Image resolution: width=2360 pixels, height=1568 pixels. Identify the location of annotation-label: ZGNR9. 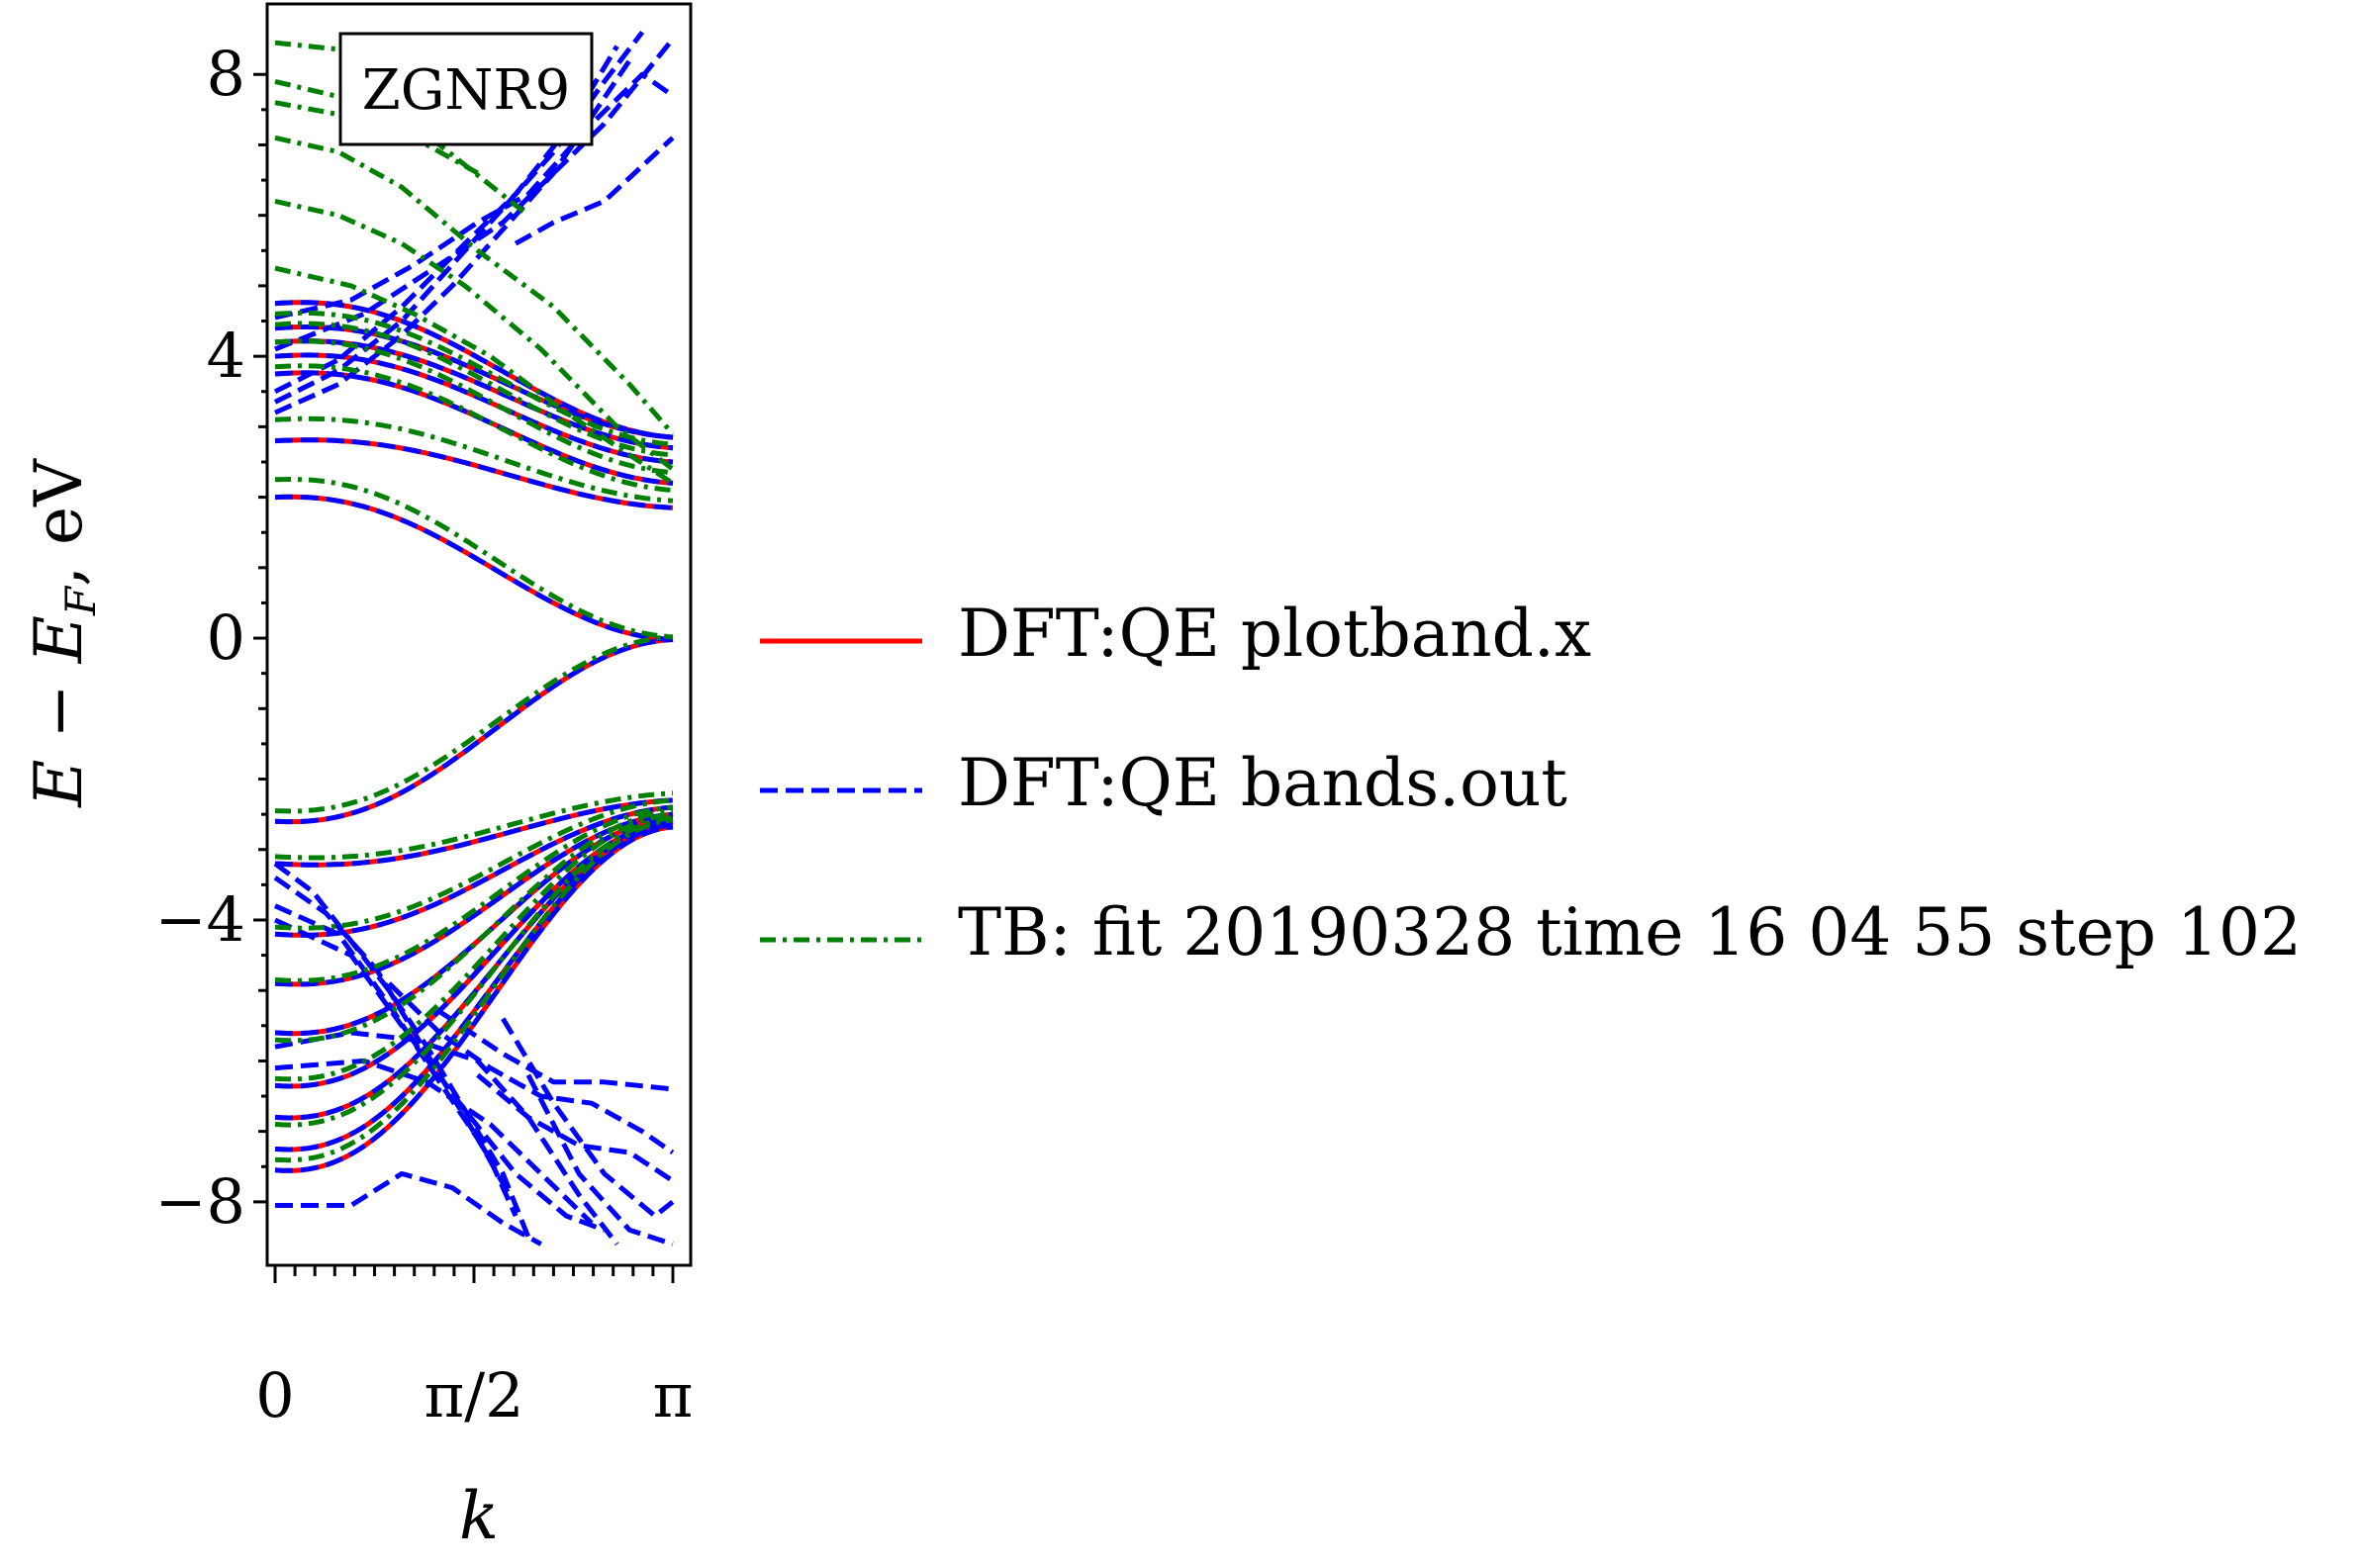
(466, 90).